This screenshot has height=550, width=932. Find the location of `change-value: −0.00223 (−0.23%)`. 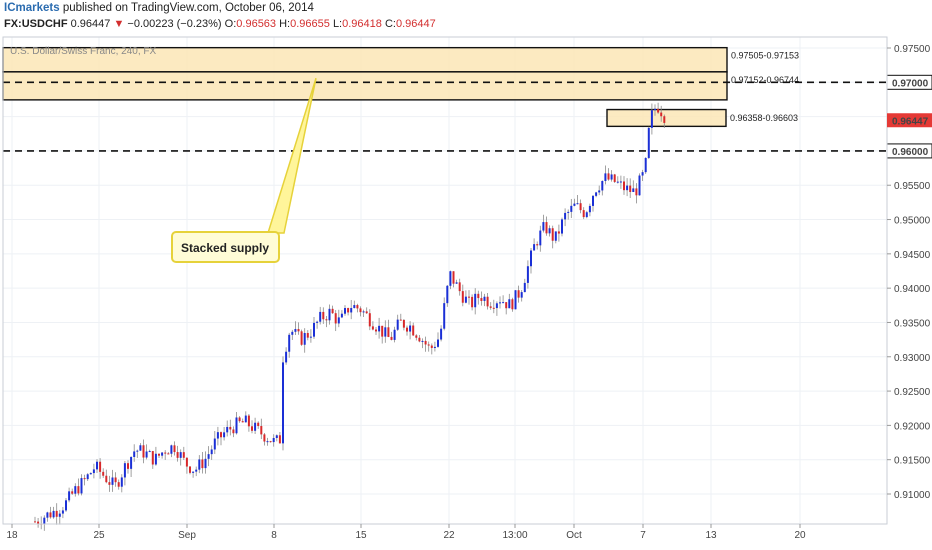

change-value: −0.00223 (−0.23%) is located at coordinates (174, 24).